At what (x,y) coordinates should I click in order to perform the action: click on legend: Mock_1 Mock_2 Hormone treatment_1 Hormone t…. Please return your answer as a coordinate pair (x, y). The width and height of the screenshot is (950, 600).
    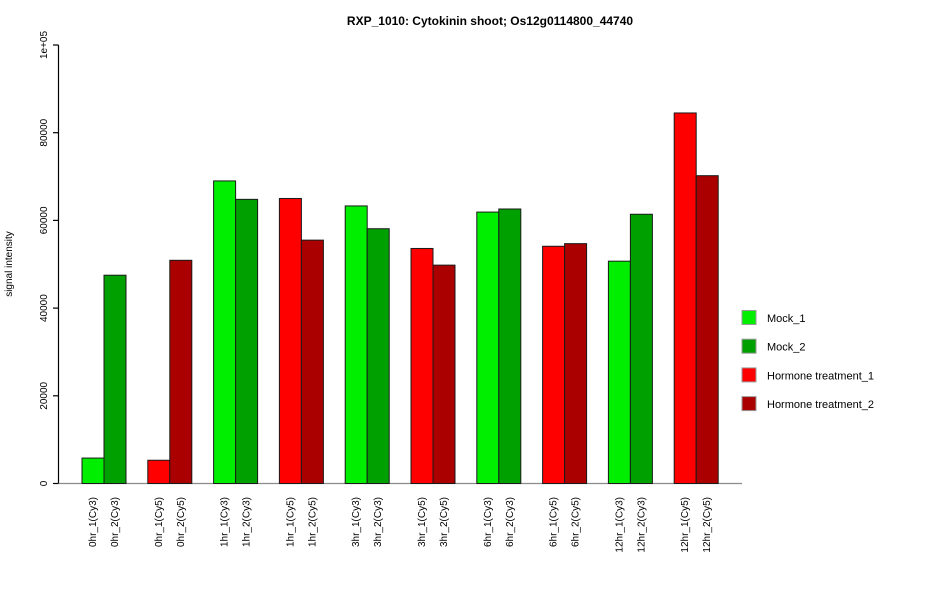
    Looking at the image, I should click on (807, 361).